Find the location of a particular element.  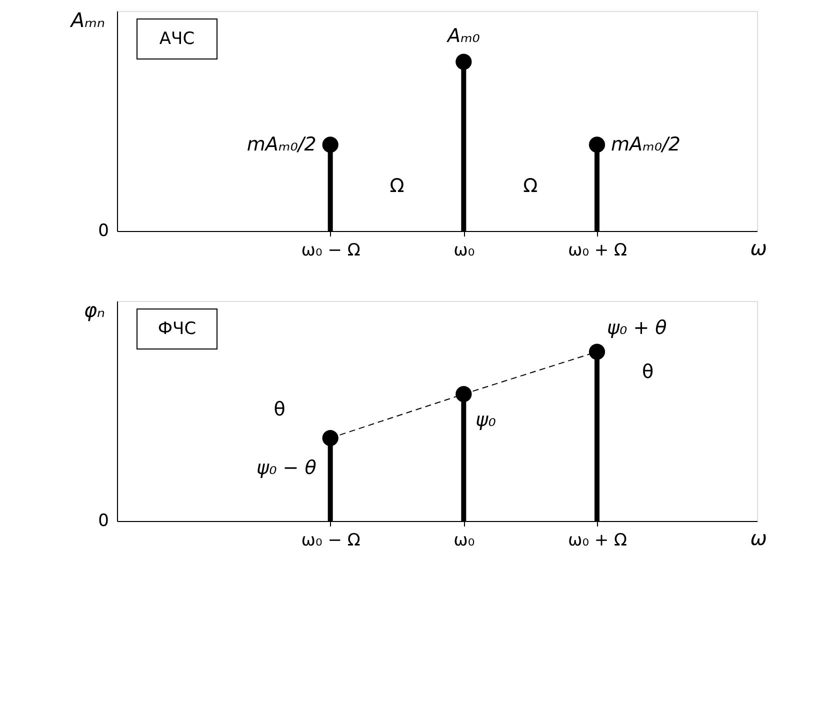

annotation: Aₘ₀ is located at coordinates (462, 35).